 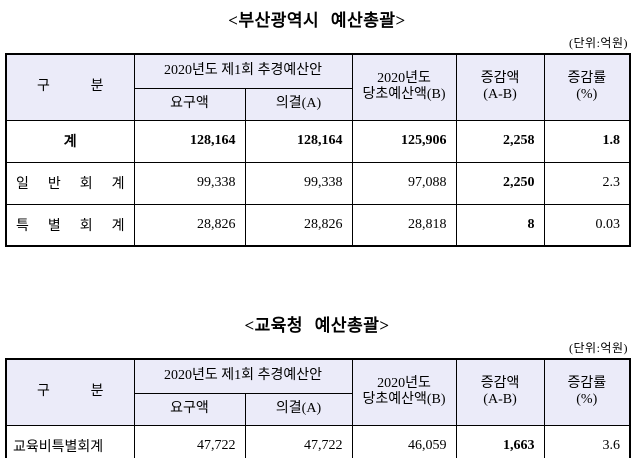 What do you see at coordinates (317, 20) in the screenshot?
I see `busan-table-title: <부산광역시 예산총괄>` at bounding box center [317, 20].